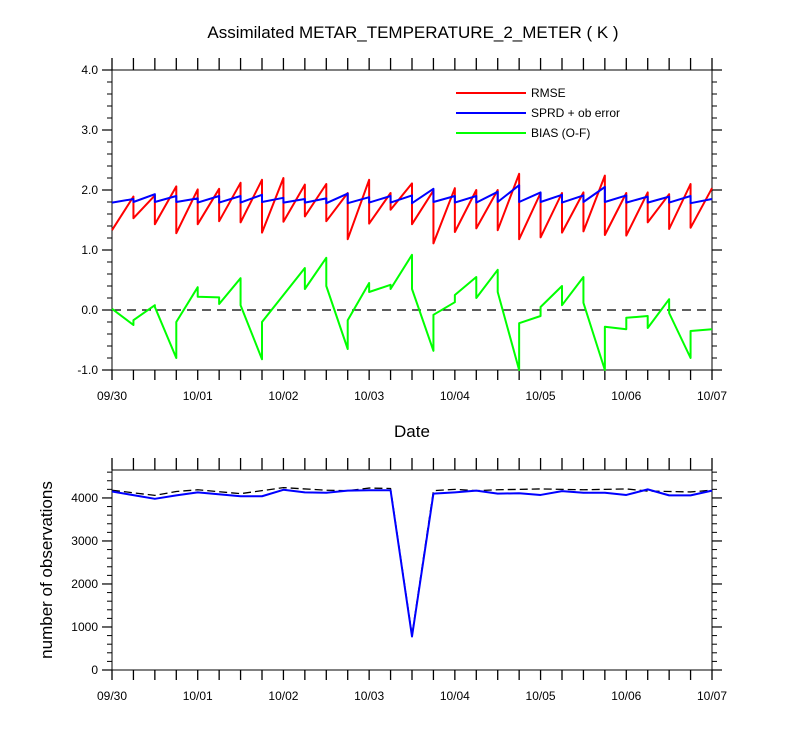 This screenshot has height=750, width=800. Describe the element at coordinates (89, 190) in the screenshot. I see `y-tick-label: 2.0` at that location.